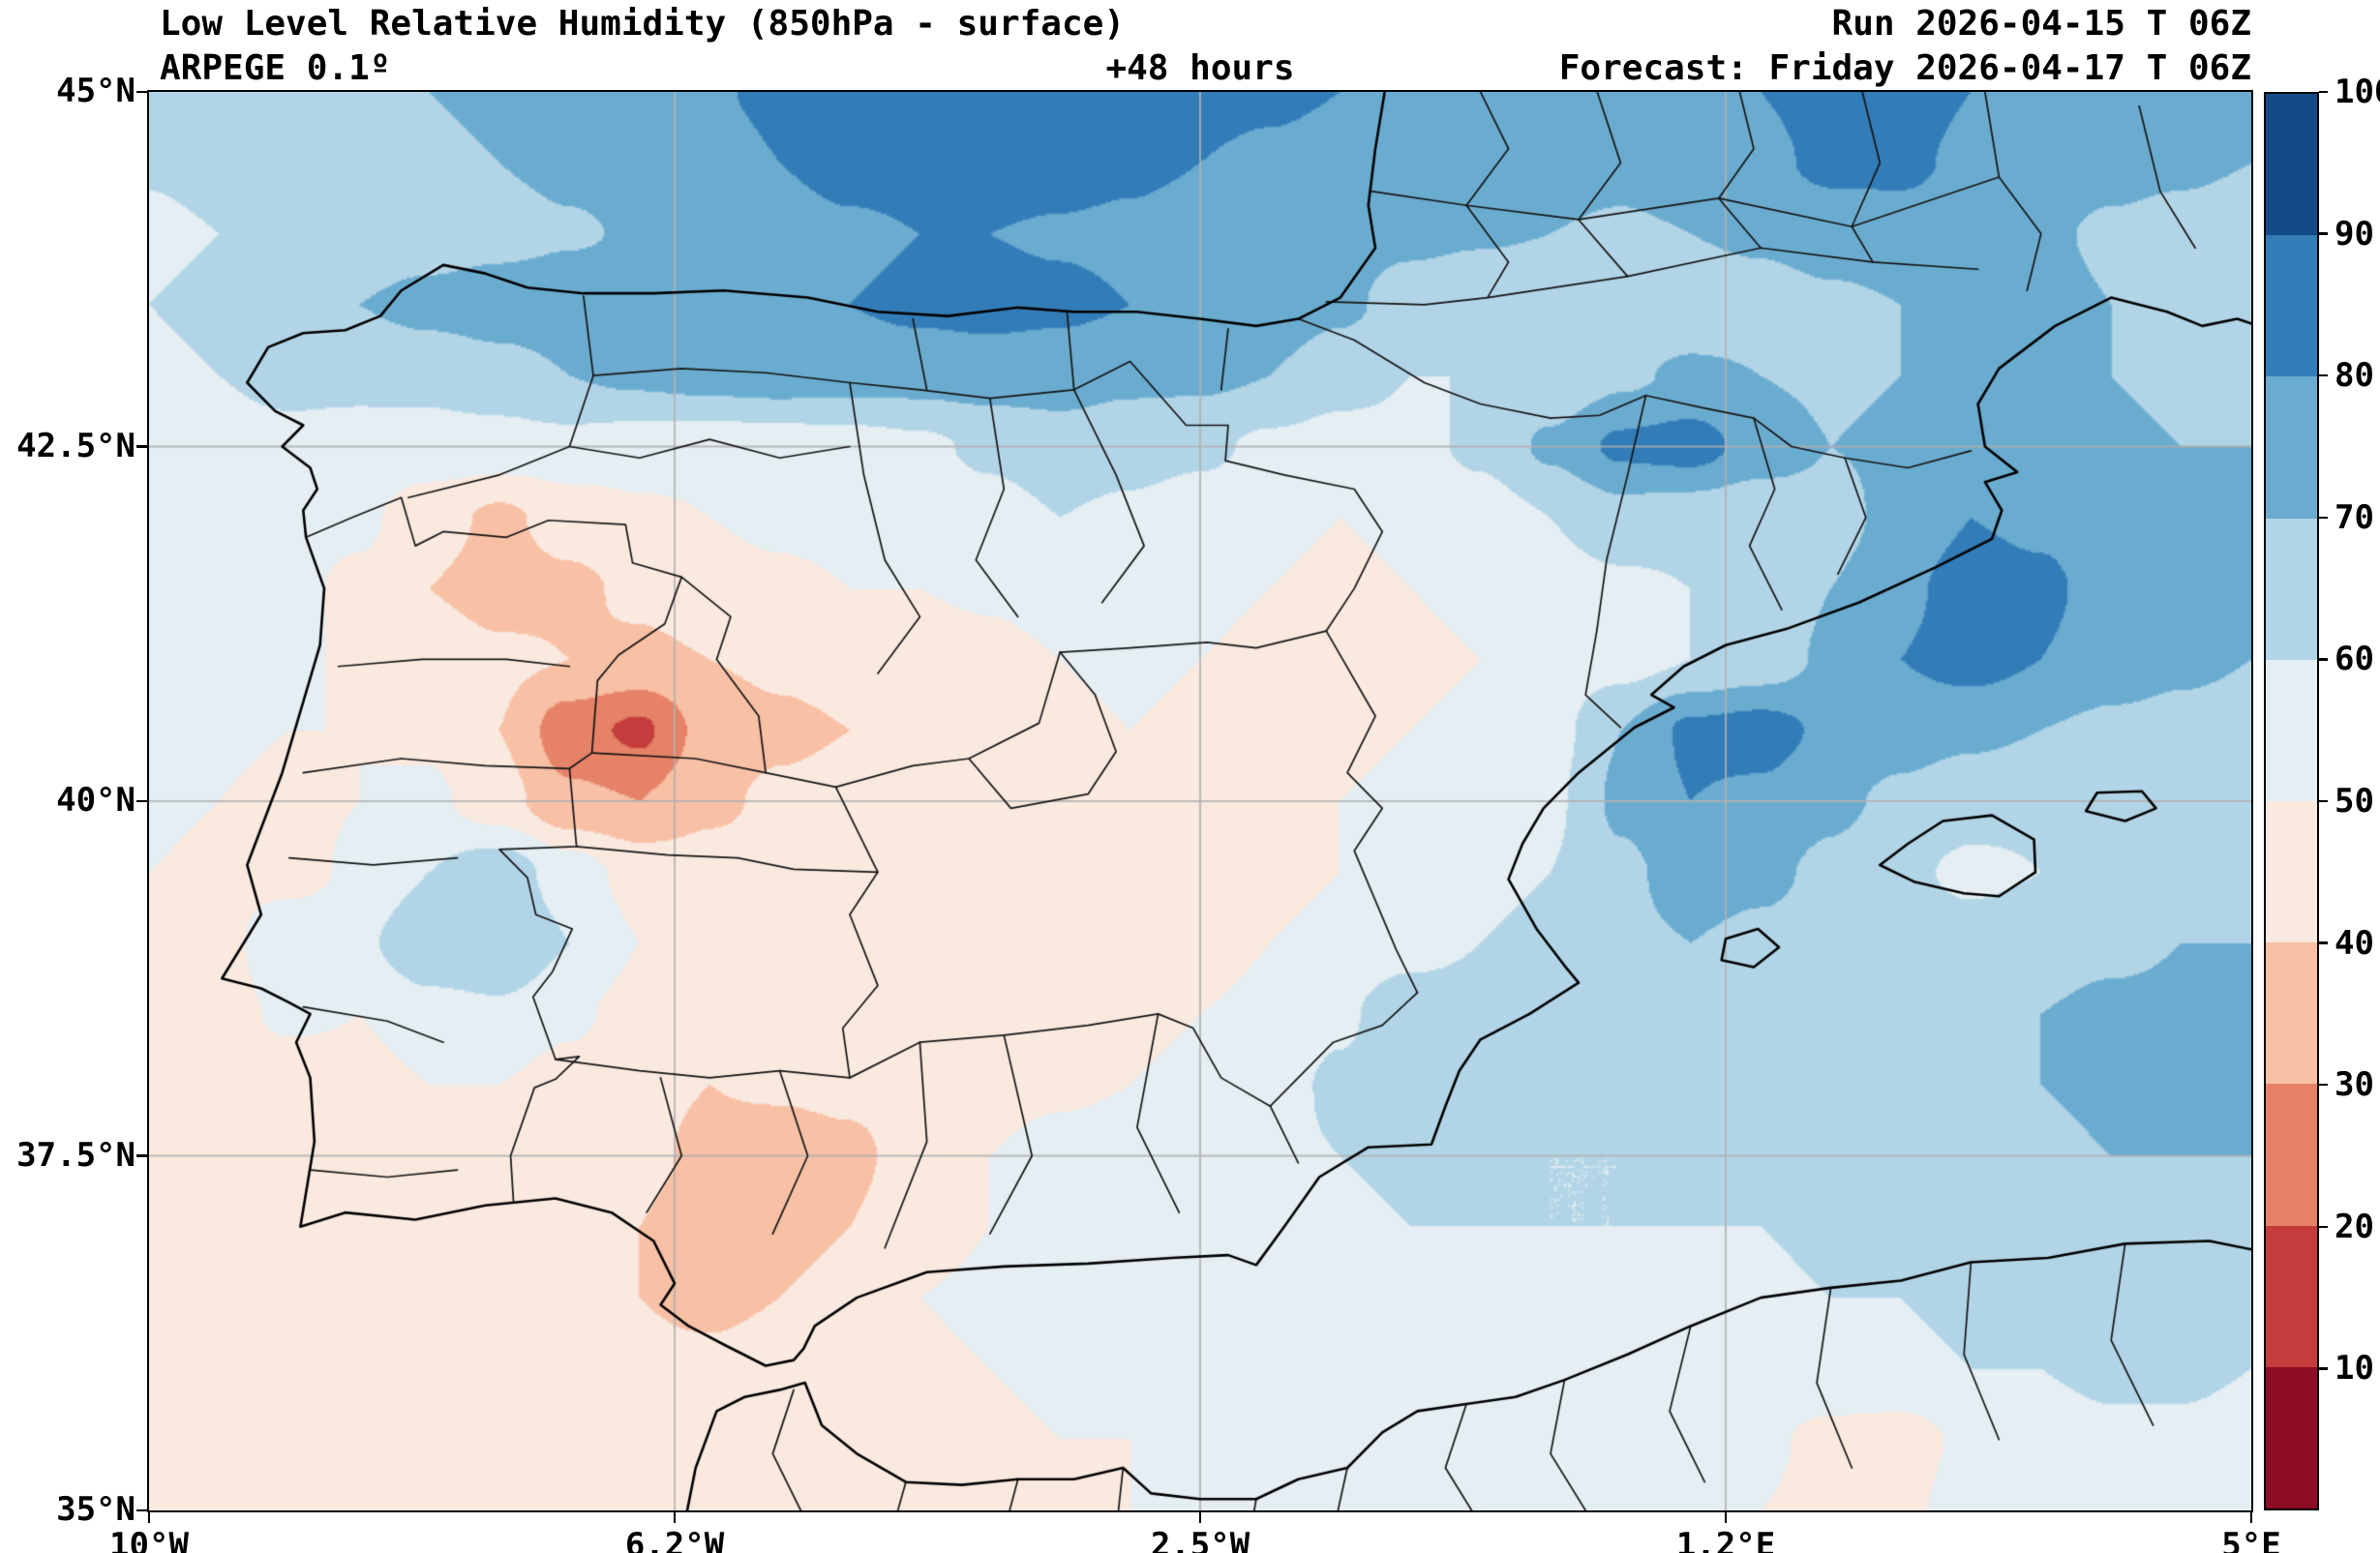  Describe the element at coordinates (1904, 68) in the screenshot. I see `forecast-label: Forecast: Friday 2026-04-17 T 06Z` at that location.